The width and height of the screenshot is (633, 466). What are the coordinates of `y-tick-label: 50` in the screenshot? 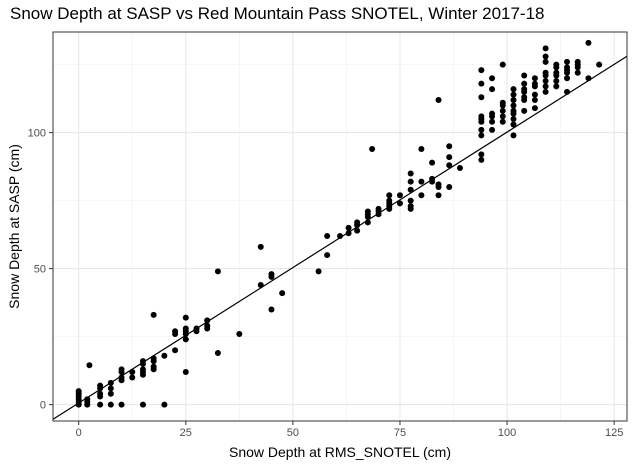 It's located at (40, 270).